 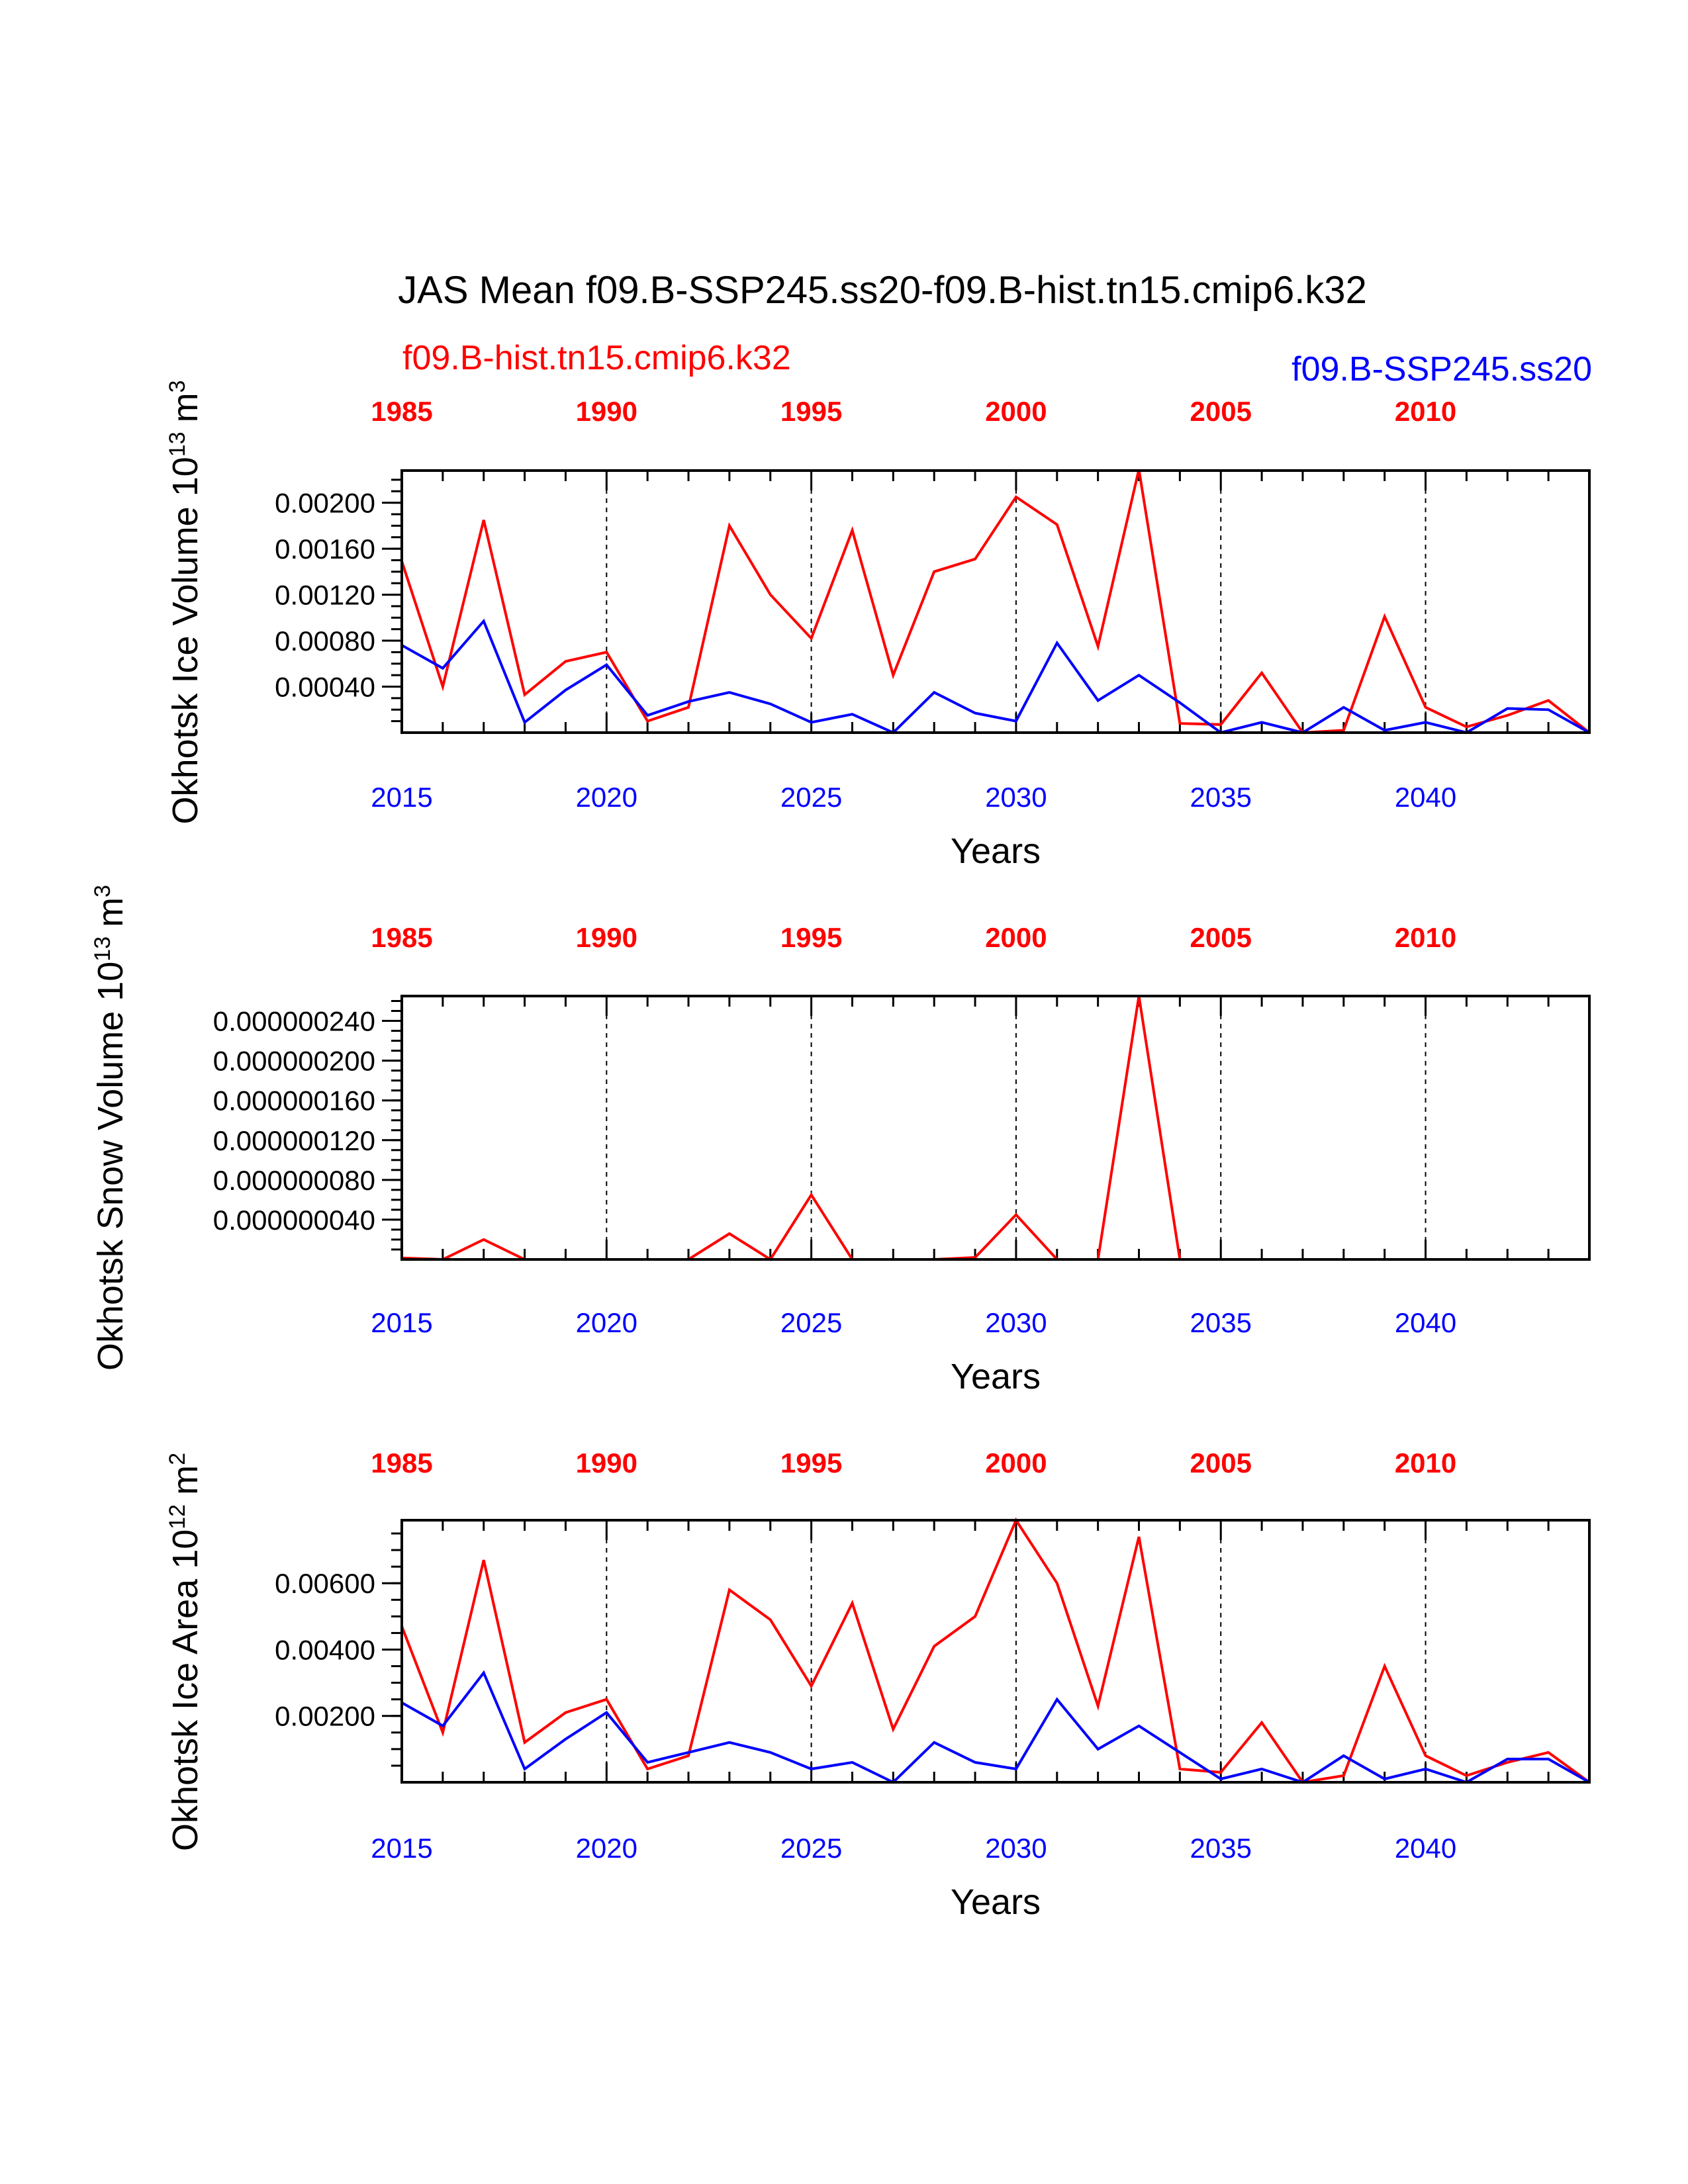 What do you see at coordinates (325, 1649) in the screenshot?
I see `y-tick-label: 0.00400` at bounding box center [325, 1649].